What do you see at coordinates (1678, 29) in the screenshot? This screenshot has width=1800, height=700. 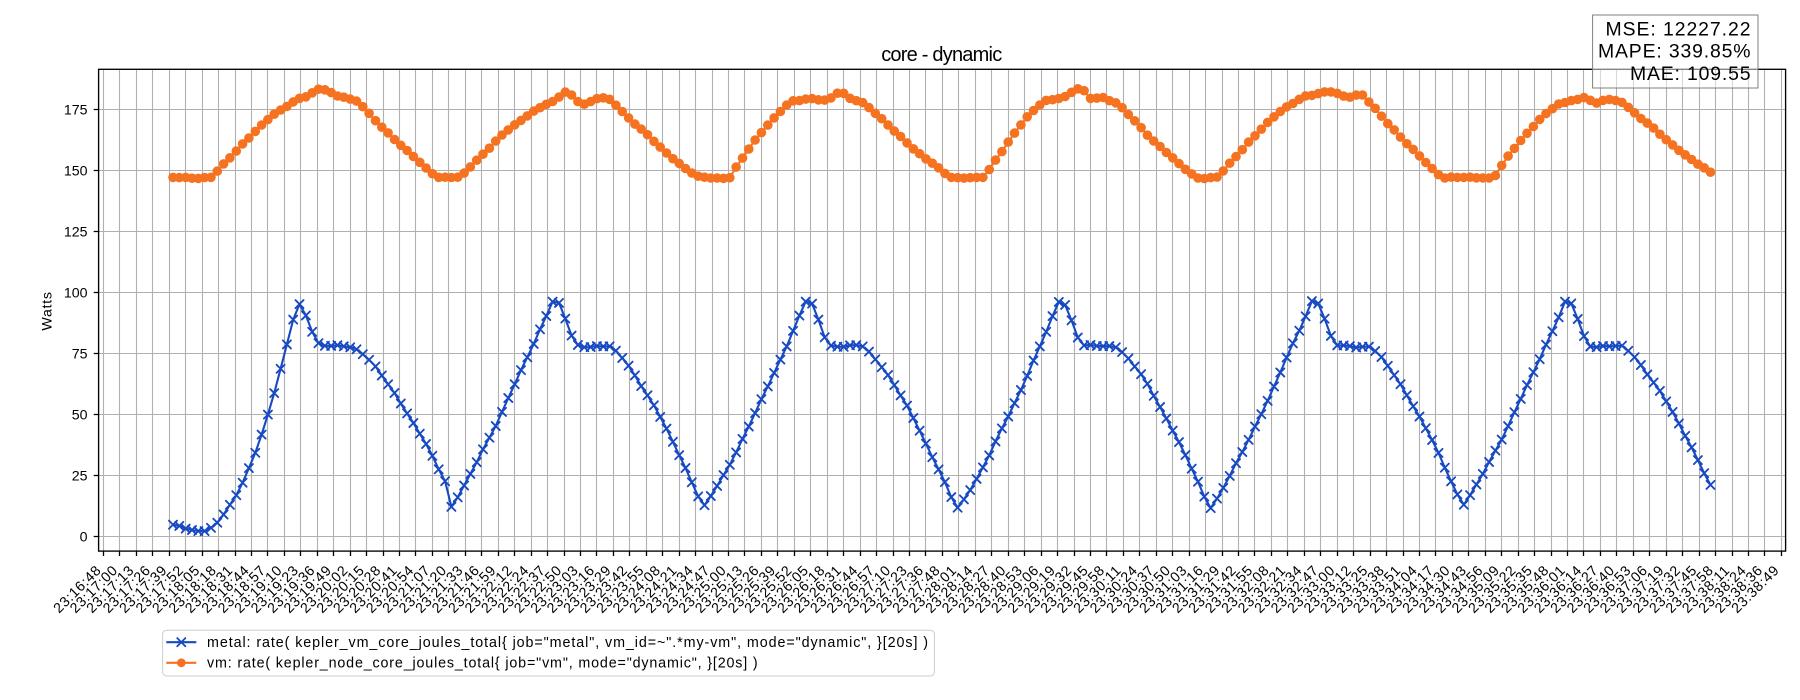 I see `svg-text: MSE: 12227.22` at bounding box center [1678, 29].